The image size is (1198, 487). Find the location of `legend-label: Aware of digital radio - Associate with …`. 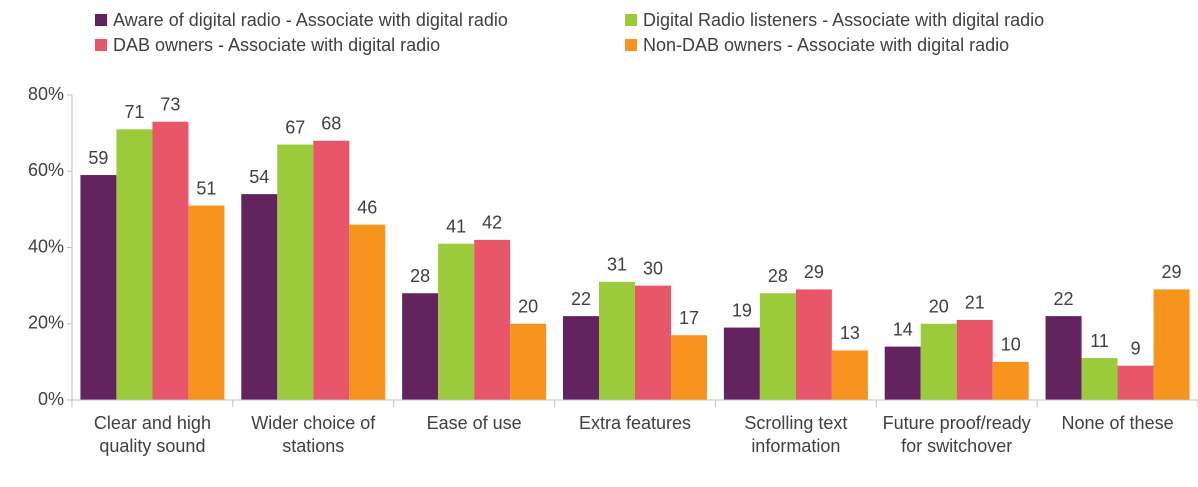

legend-label: Aware of digital radio - Associate with … is located at coordinates (310, 19).